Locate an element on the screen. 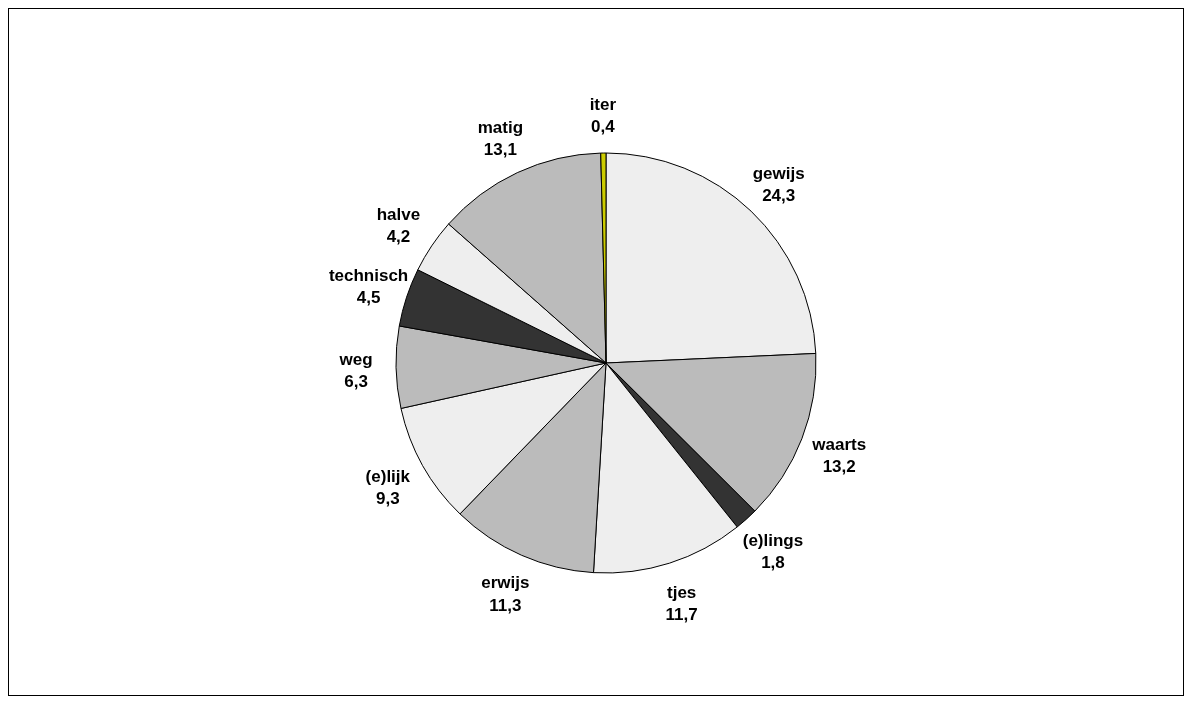  slice-label: gewijs is located at coordinates (778, 173).